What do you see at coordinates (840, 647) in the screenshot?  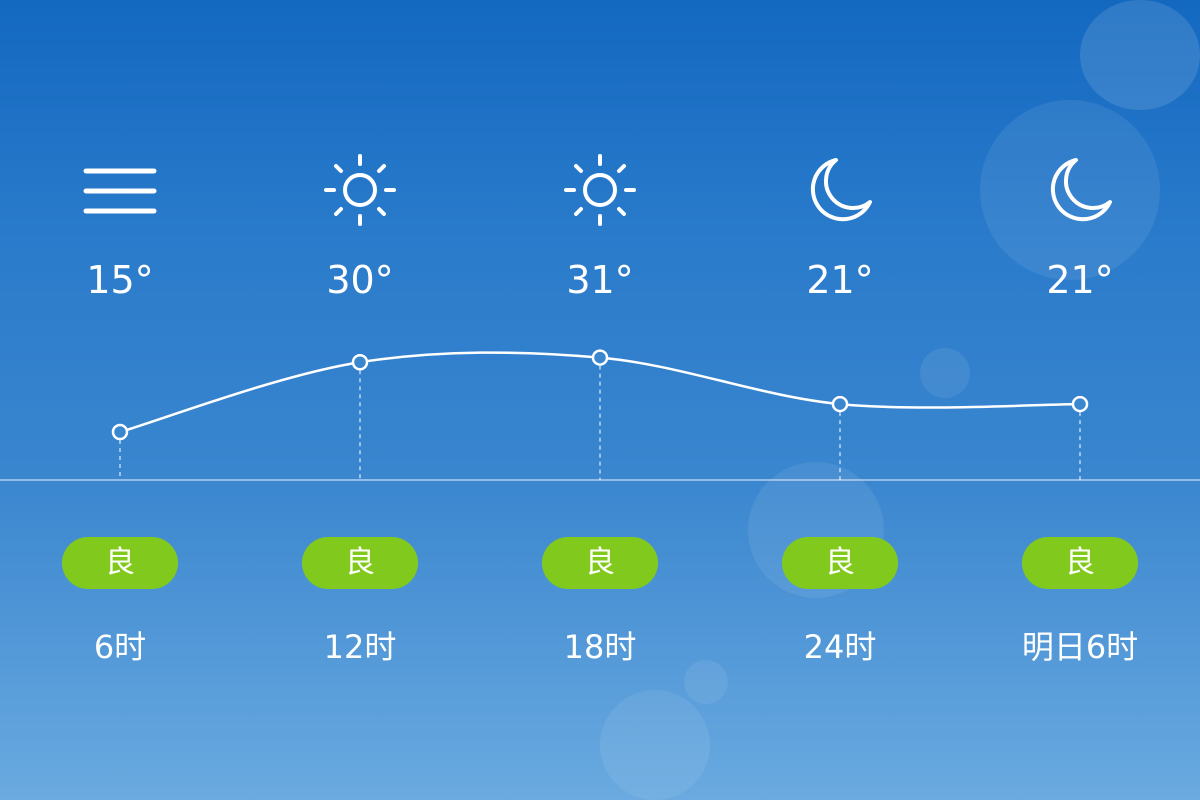 I see `time-label: 24时` at bounding box center [840, 647].